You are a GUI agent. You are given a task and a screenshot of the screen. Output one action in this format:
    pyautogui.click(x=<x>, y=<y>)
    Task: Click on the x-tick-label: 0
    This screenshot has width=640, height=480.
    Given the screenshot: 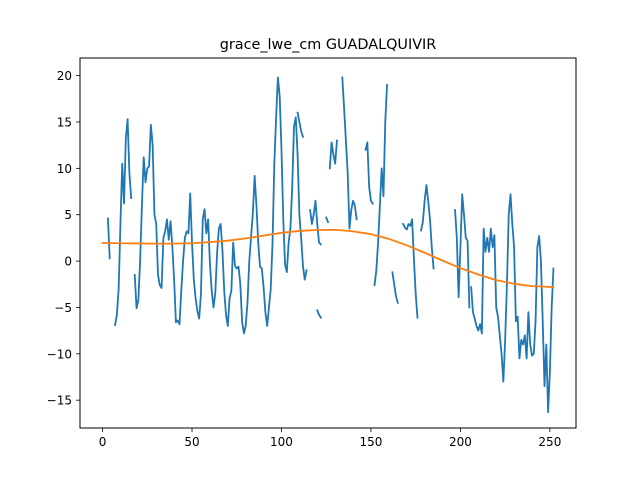 What is the action you would take?
    pyautogui.click(x=103, y=442)
    